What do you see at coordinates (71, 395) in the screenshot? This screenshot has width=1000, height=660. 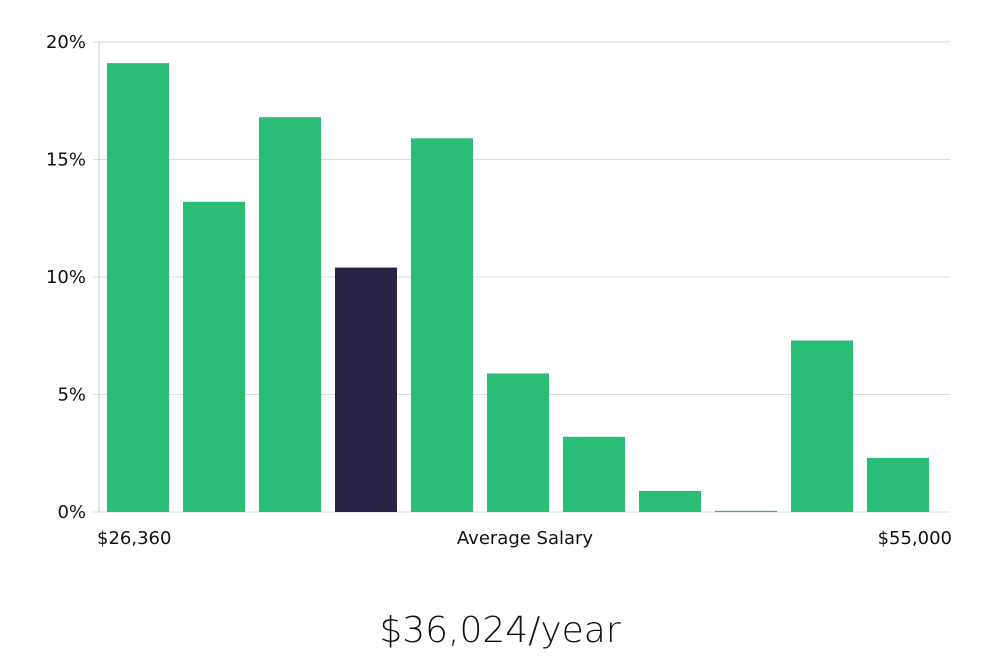 I see `y-tick-label: 5%` at bounding box center [71, 395].